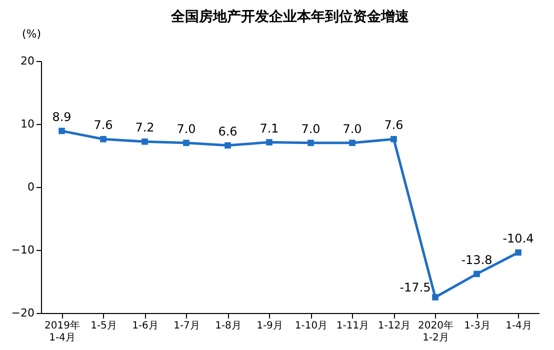 The height and width of the screenshot is (350, 554). I want to click on x-tick-label: 1-5月, so click(103, 326).